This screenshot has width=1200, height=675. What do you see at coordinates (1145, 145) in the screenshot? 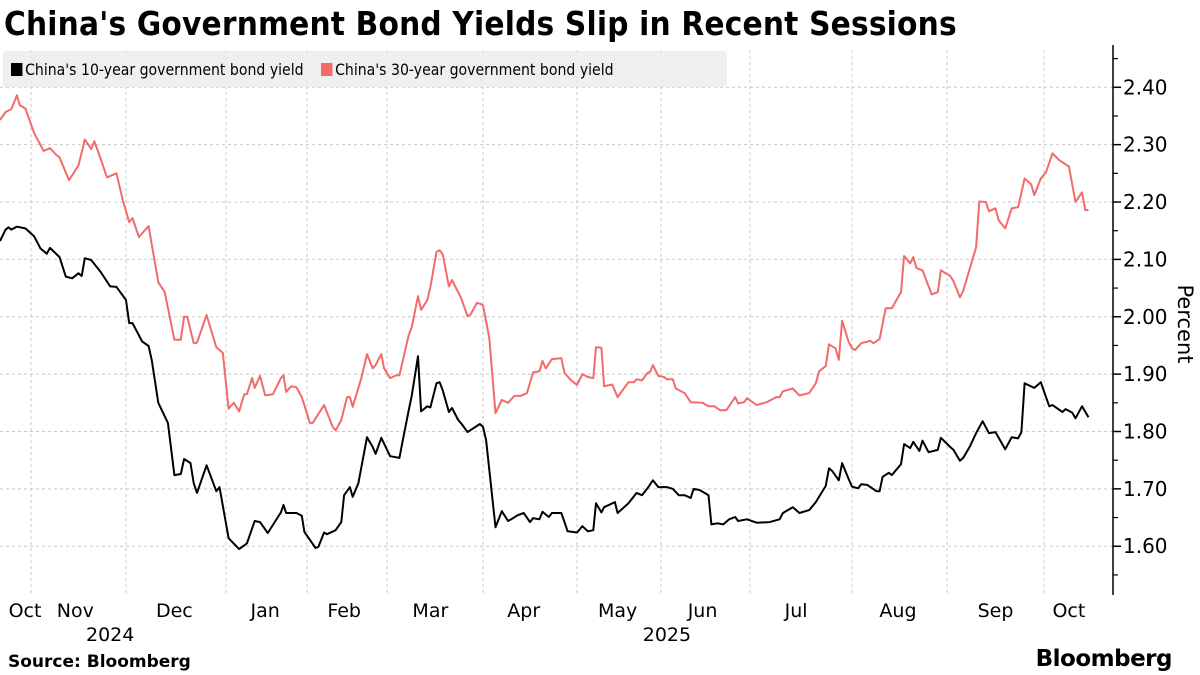
I see `y-tick-label: 2.30` at bounding box center [1145, 145].